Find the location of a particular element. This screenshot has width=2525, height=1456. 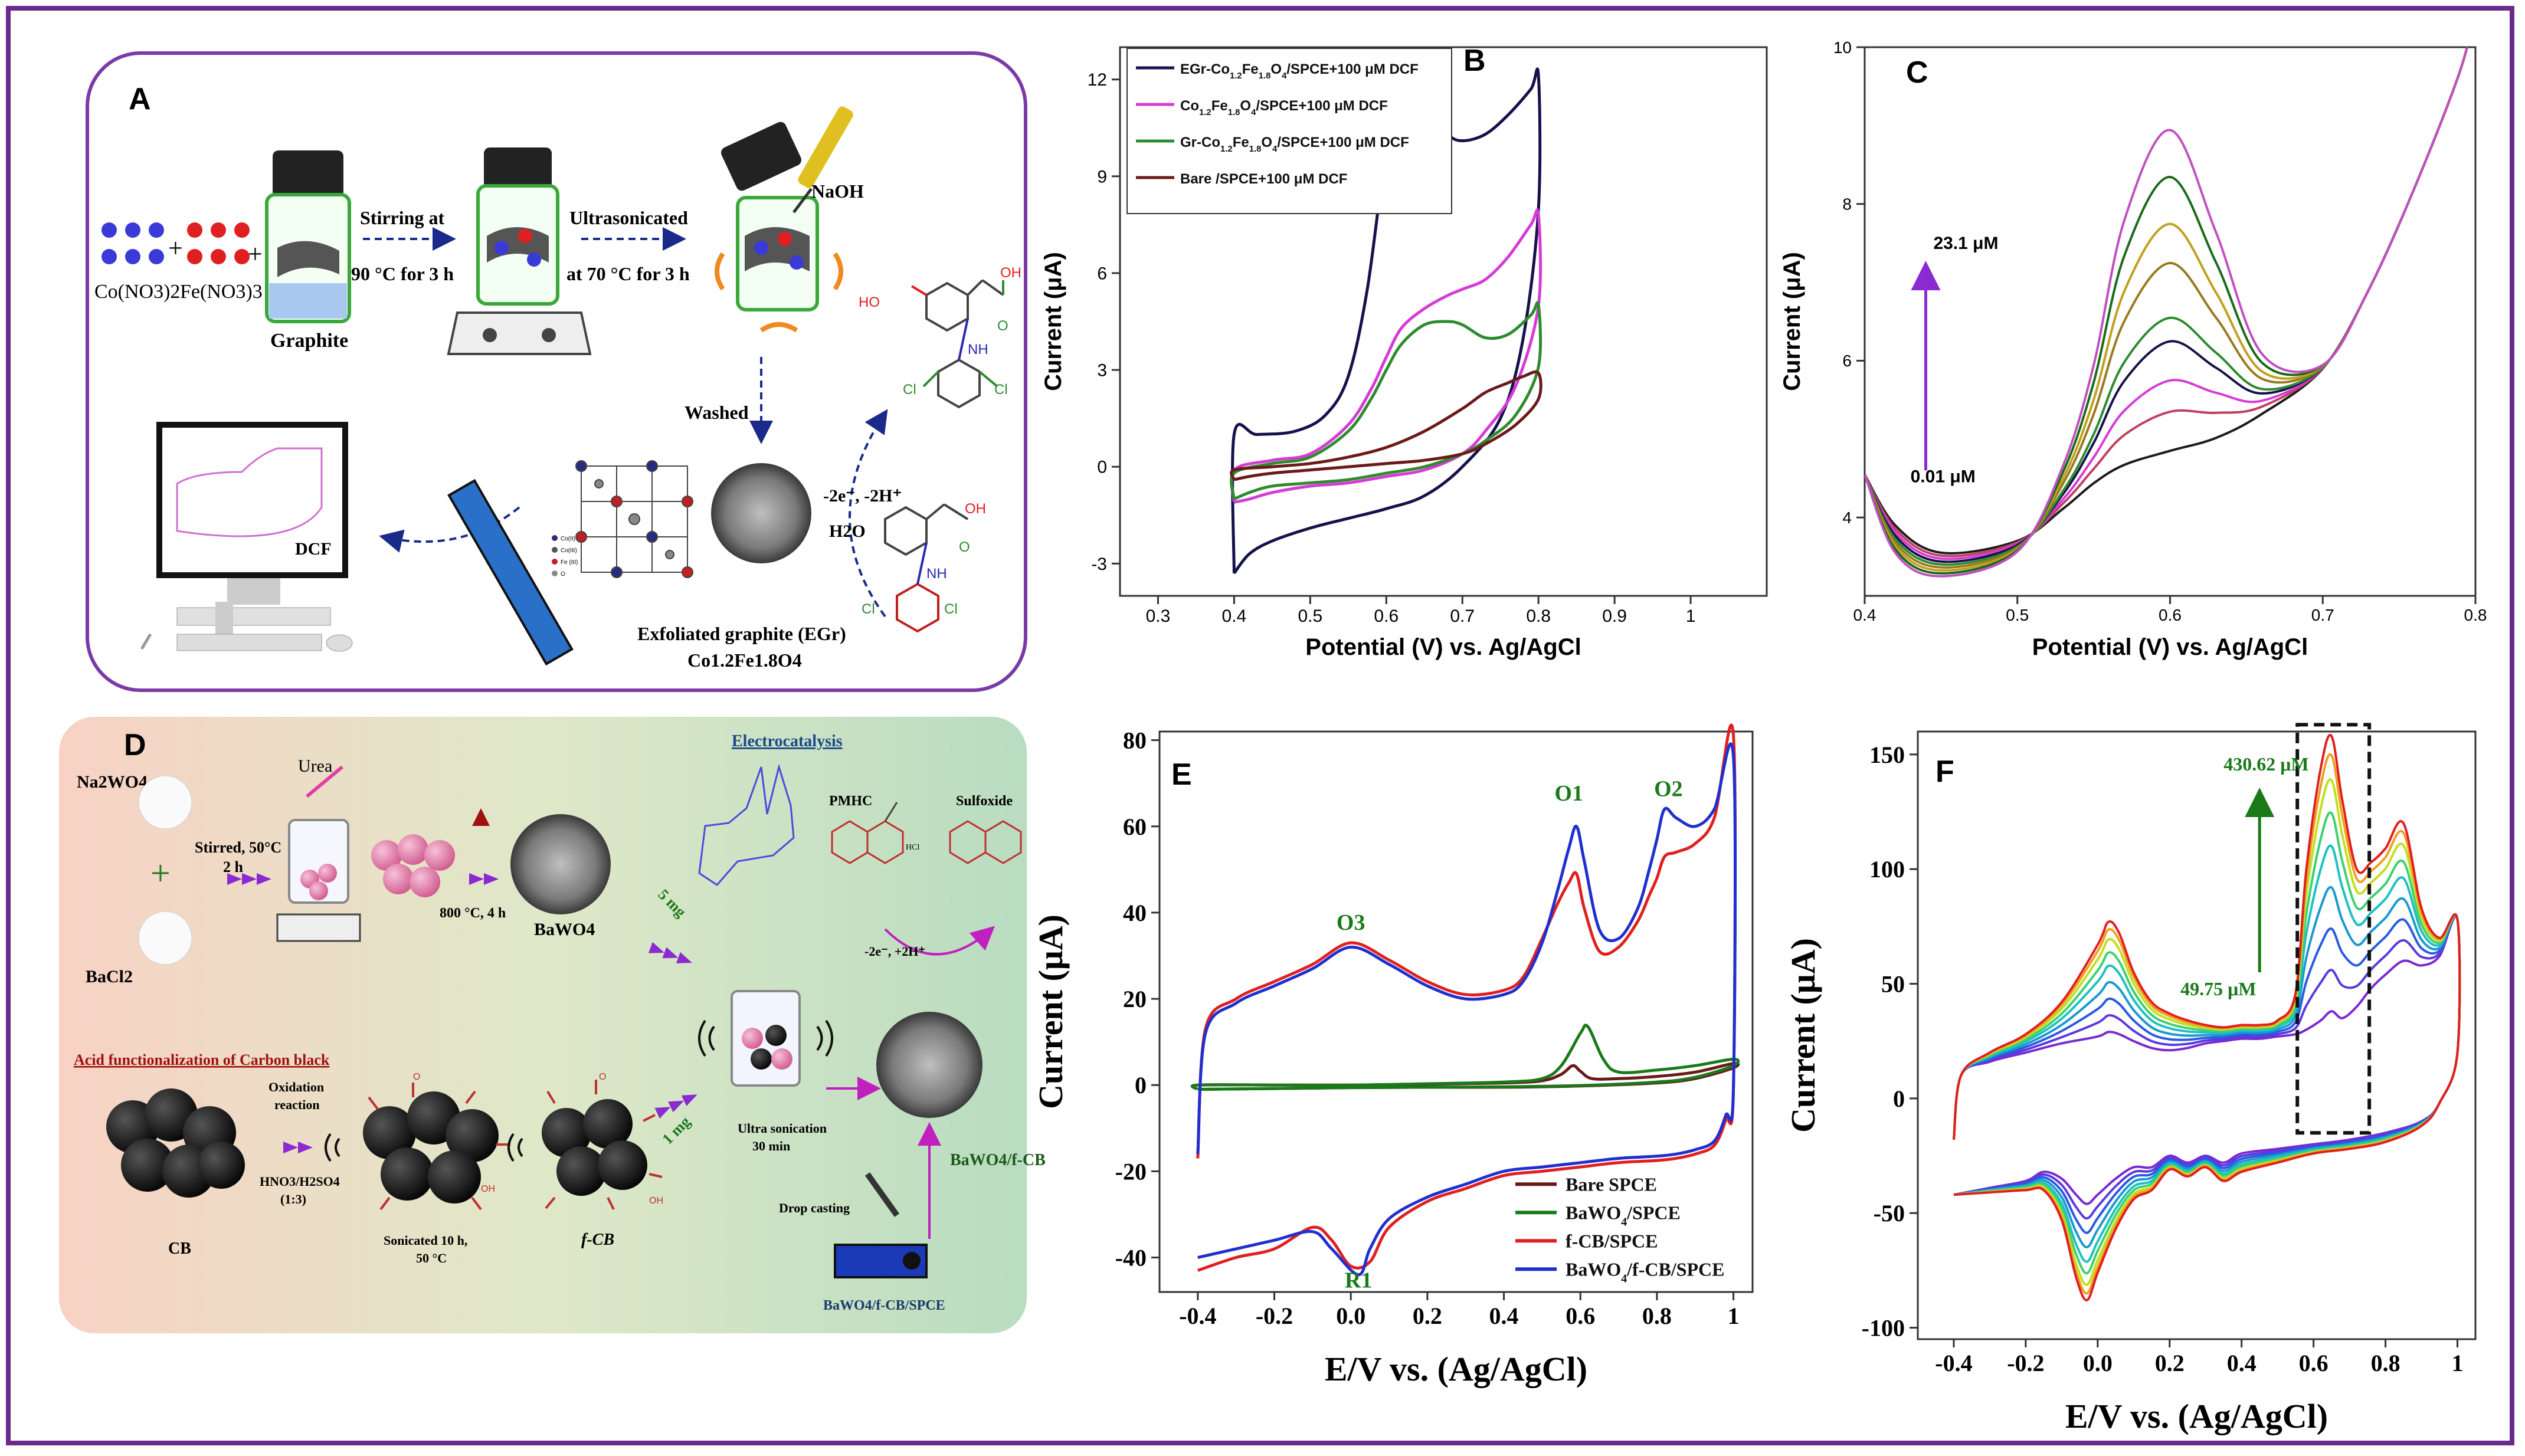

pmhc-label: PMHC is located at coordinates (850, 801).